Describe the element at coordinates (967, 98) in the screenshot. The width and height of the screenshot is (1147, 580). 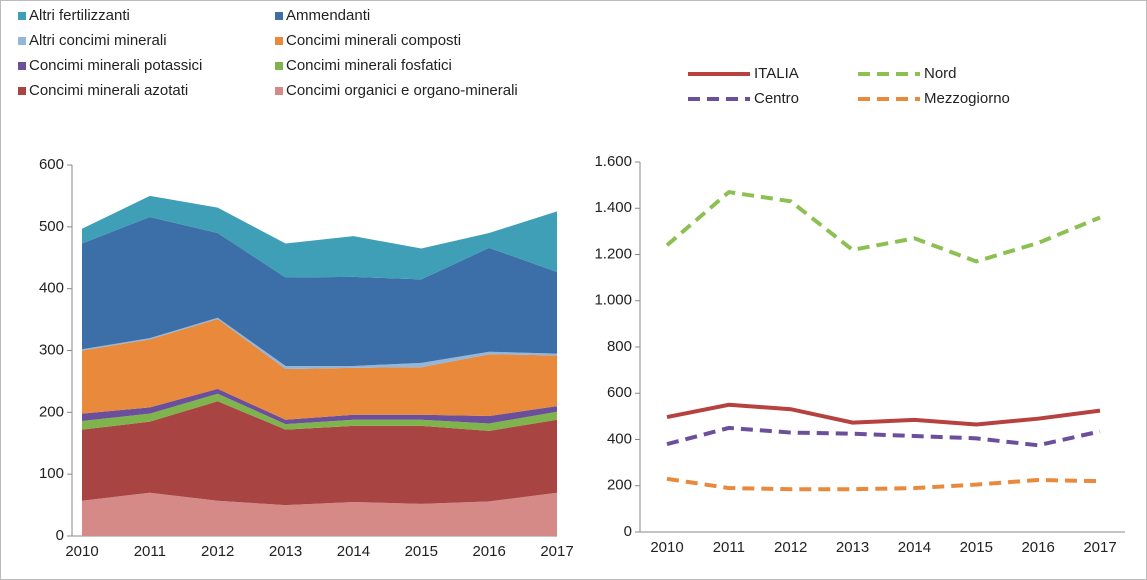
I see `legend-label: Mezzogiorno` at that location.